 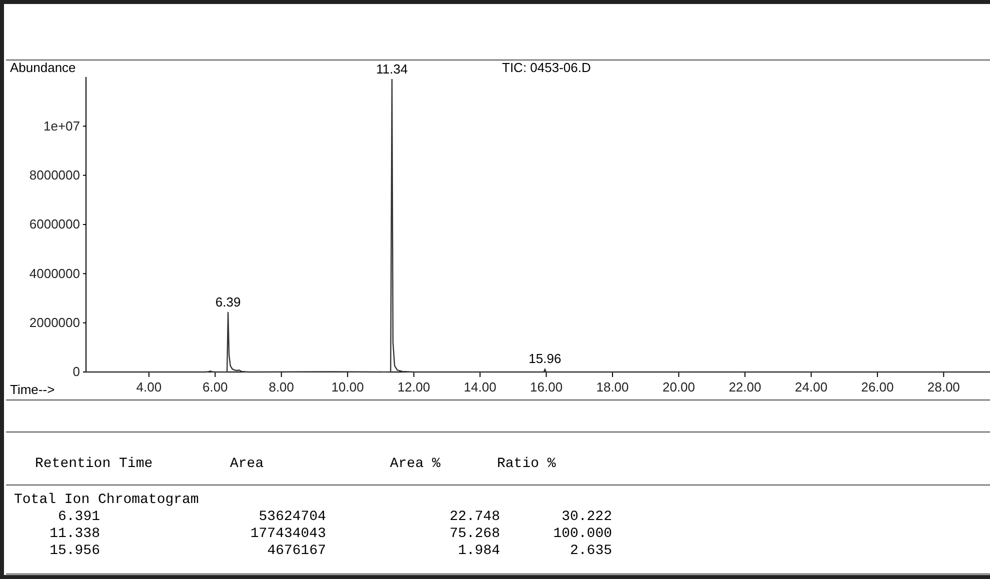 What do you see at coordinates (582, 534) in the screenshot?
I see `text: 100.000` at bounding box center [582, 534].